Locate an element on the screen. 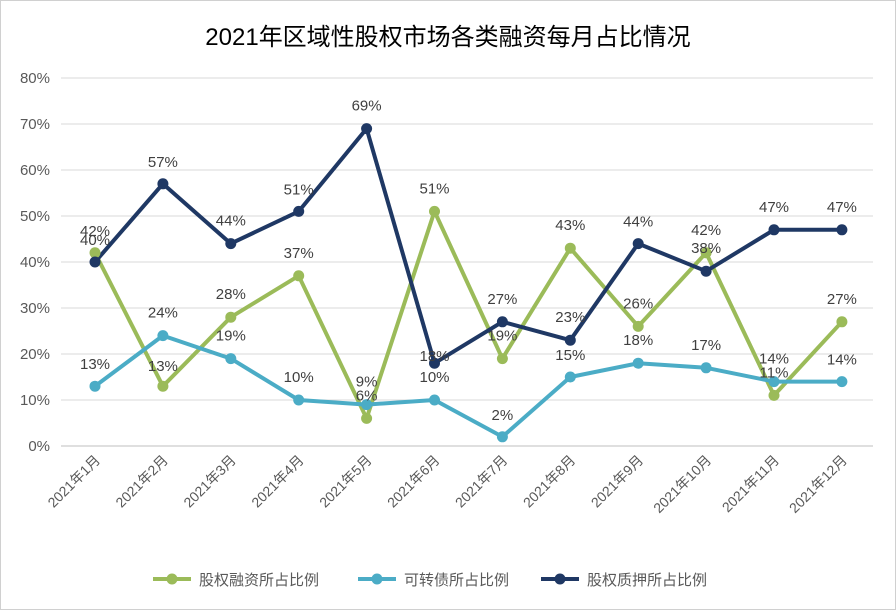 The width and height of the screenshot is (896, 610). data-label: 9% is located at coordinates (367, 382).